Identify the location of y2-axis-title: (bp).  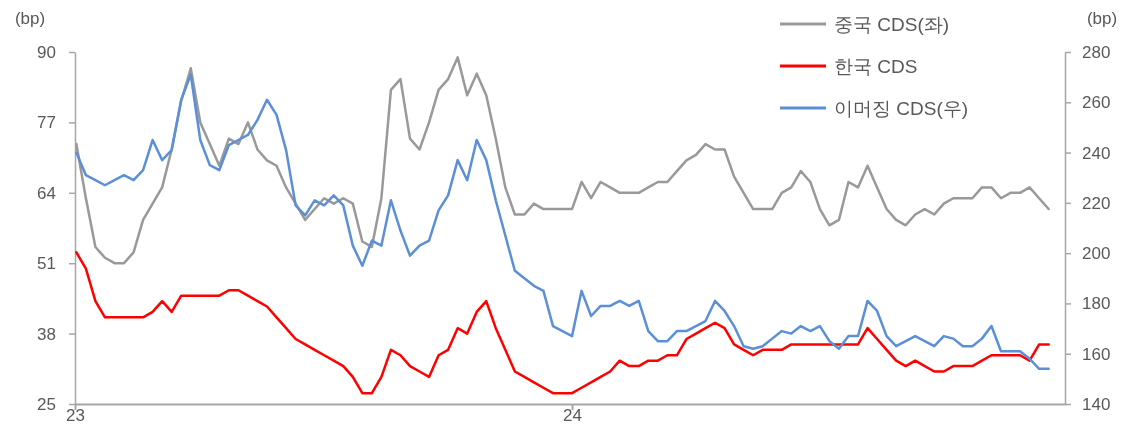
(1102, 18).